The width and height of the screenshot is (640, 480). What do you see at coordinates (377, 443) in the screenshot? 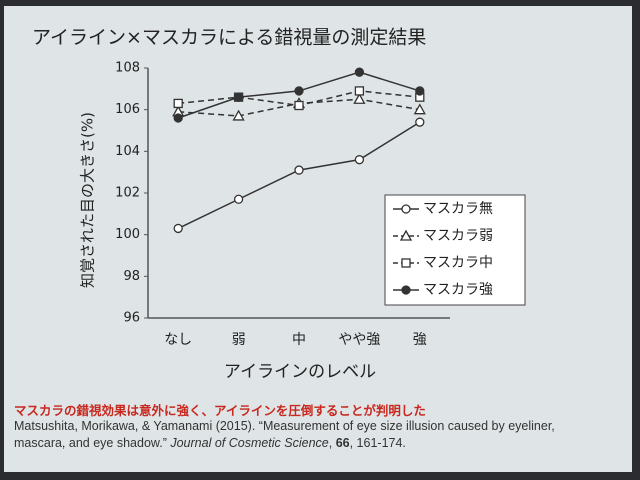
I see `citation-text: , 161-174.` at bounding box center [377, 443].